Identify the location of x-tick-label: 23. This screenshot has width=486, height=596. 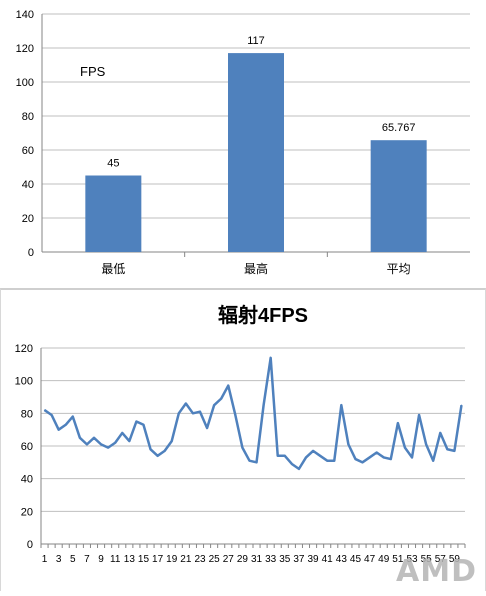
(200, 559).